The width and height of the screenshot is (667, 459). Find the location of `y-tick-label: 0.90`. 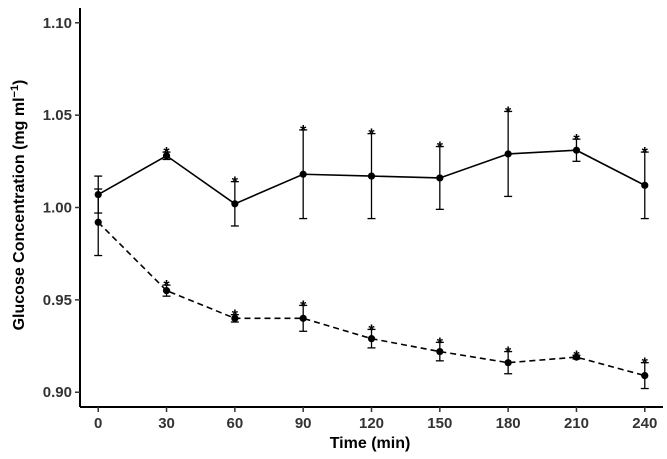

y-tick-label: 0.90 is located at coordinates (57, 392).